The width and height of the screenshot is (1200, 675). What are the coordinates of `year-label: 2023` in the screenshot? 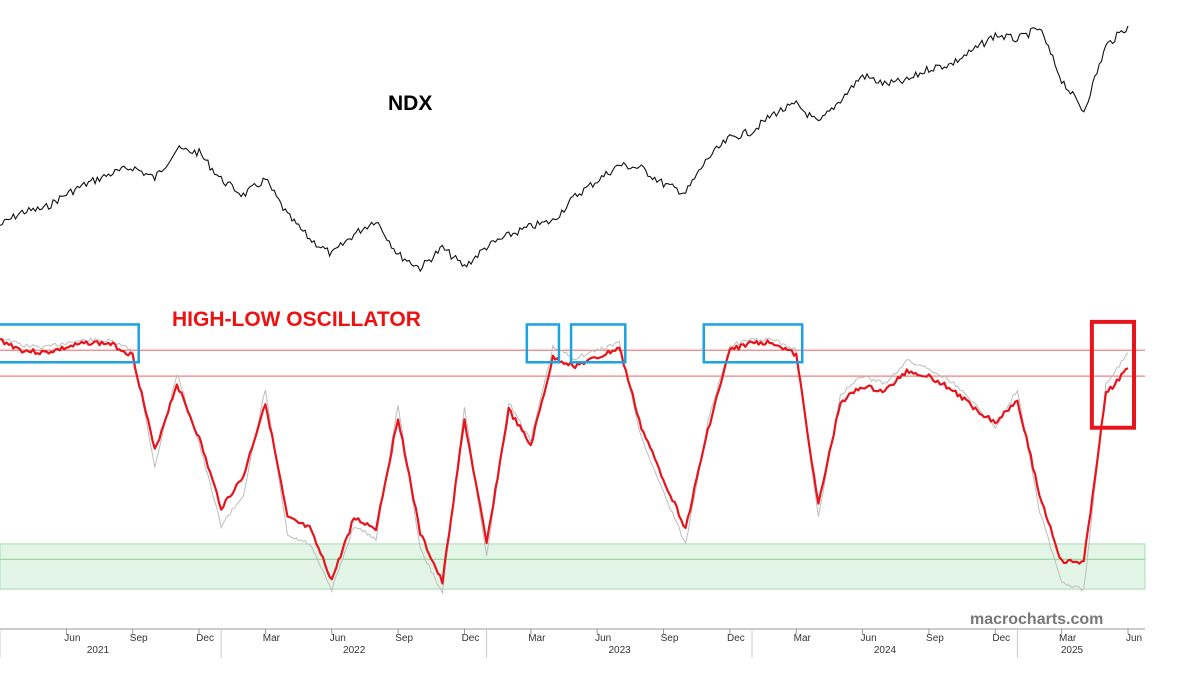 It's located at (619, 650).